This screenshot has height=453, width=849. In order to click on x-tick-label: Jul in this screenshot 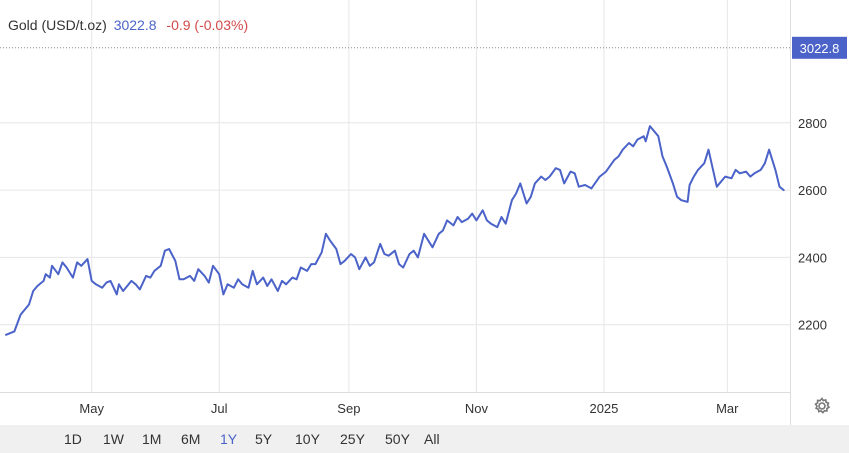, I will do `click(219, 408)`.